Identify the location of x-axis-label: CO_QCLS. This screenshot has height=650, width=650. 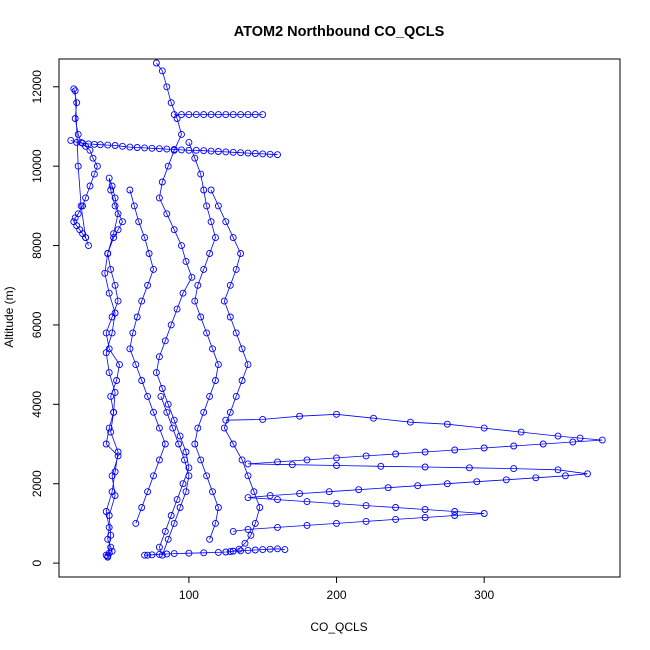
(338, 627).